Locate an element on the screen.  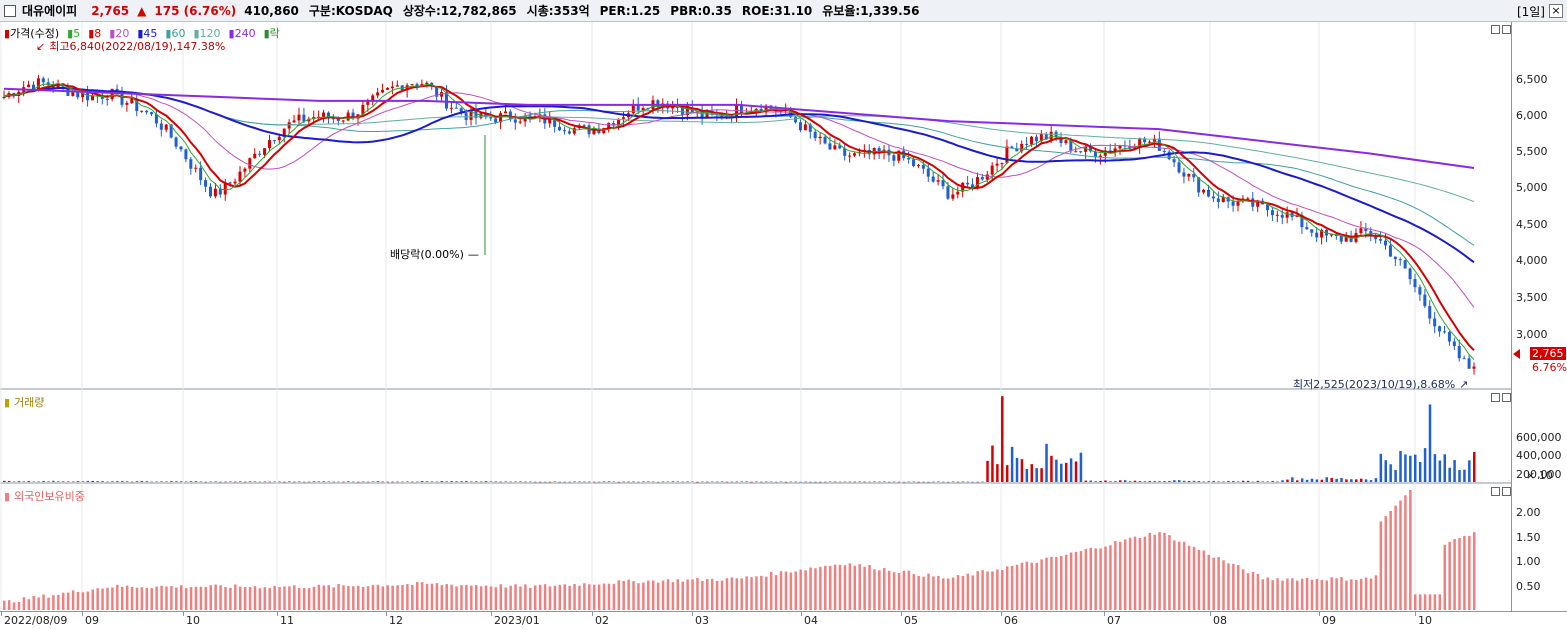
price-tick: 3,500 is located at coordinates (1532, 297).